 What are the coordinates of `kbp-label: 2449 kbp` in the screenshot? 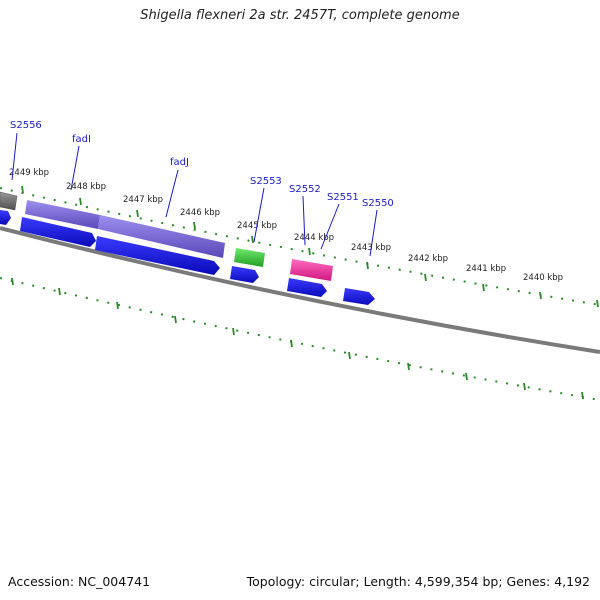 It's located at (29, 173).